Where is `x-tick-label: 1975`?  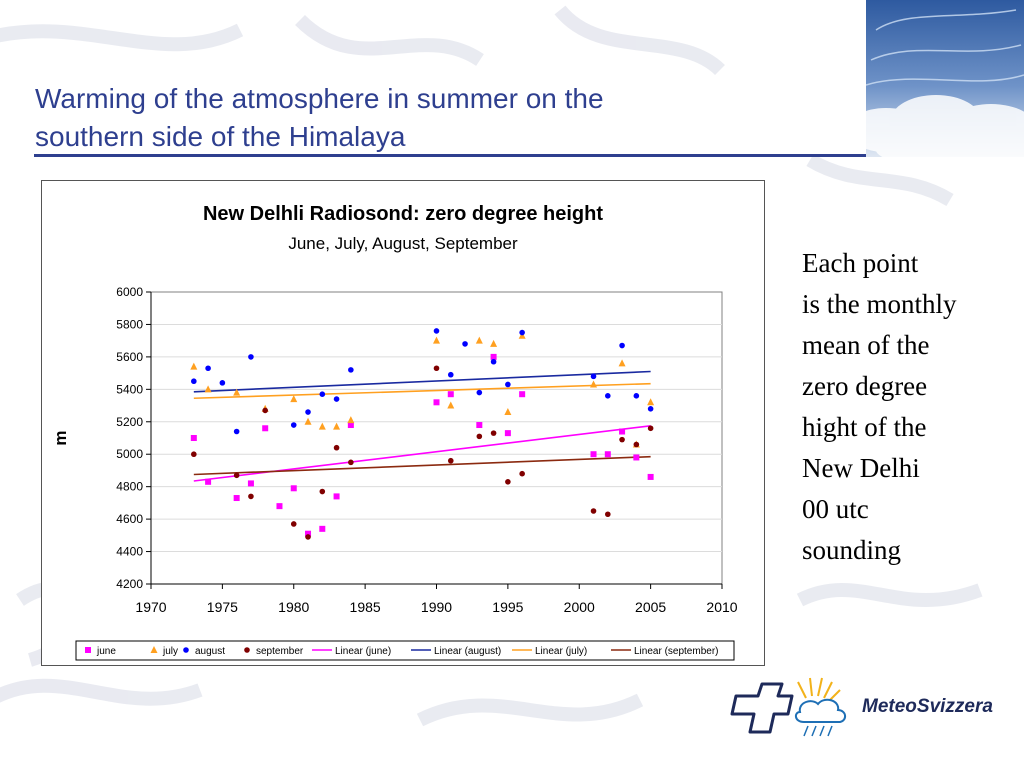 x-tick-label: 1975 is located at coordinates (222, 607).